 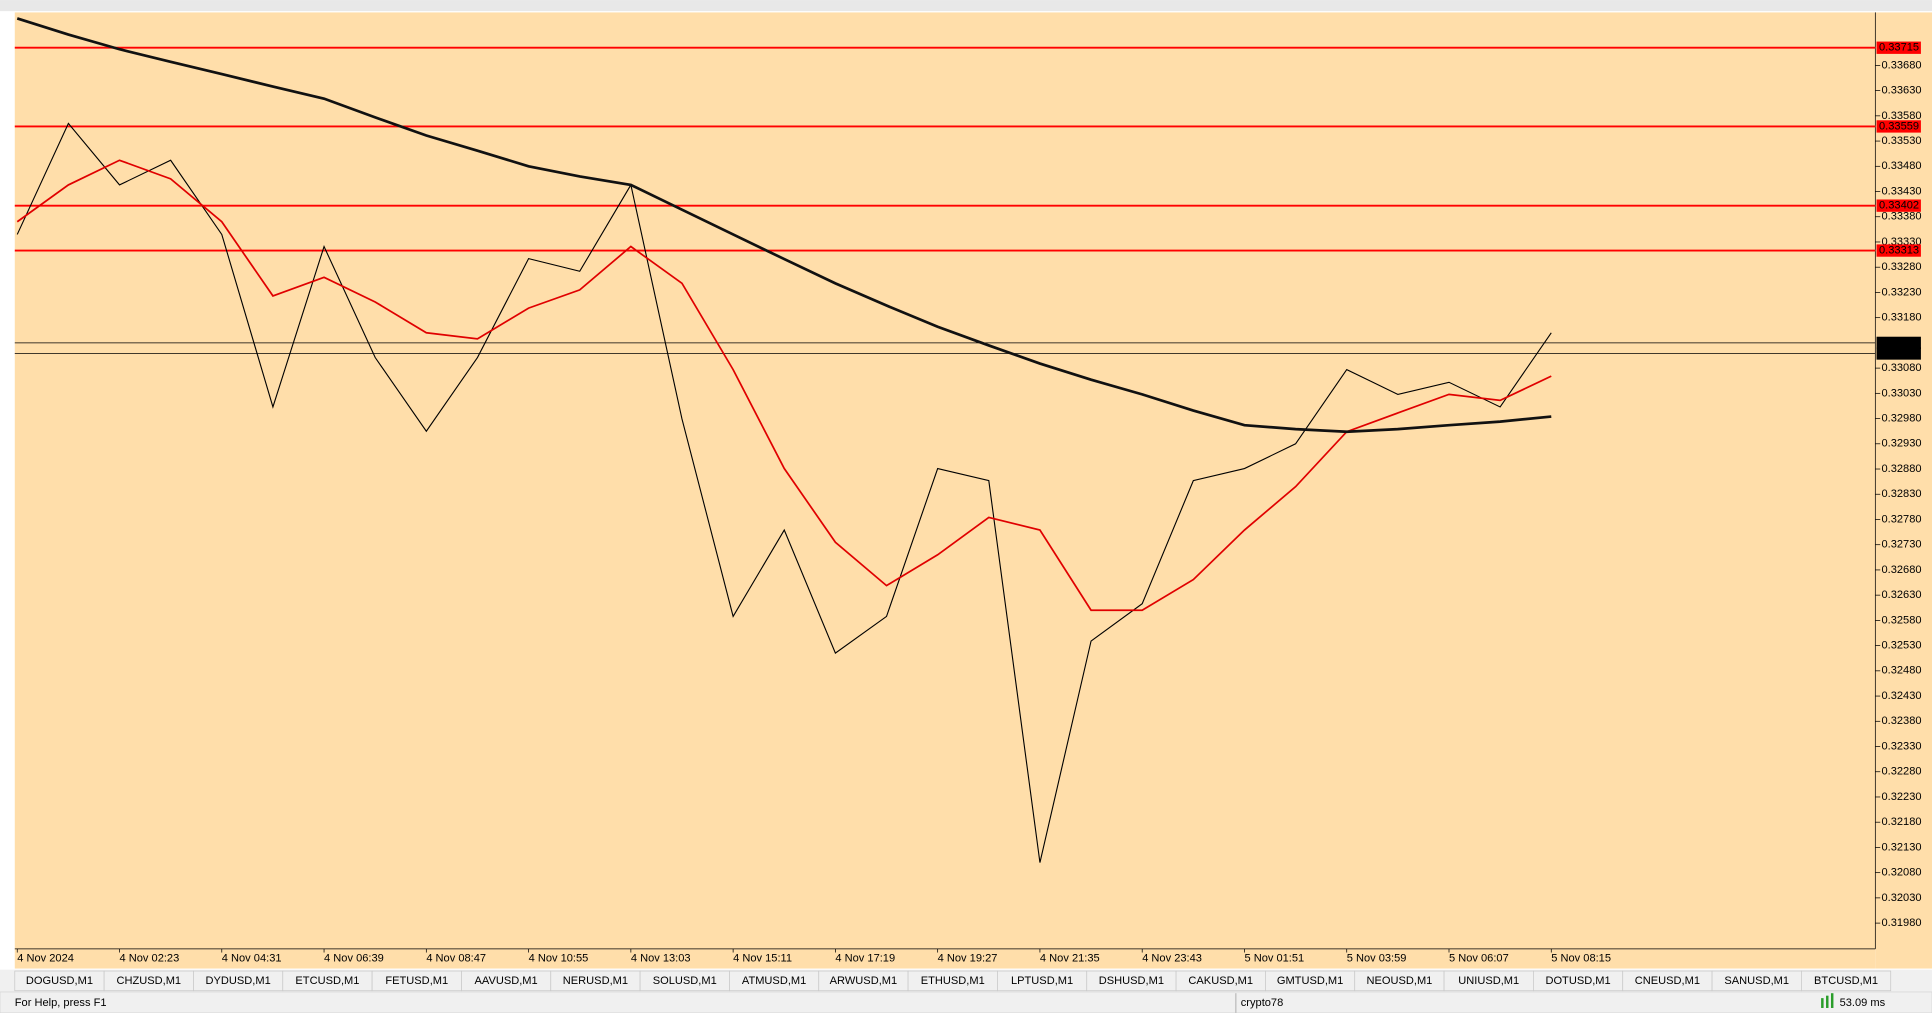 What do you see at coordinates (762, 959) in the screenshot?
I see `x-tick-label: 4 Nov 15:11` at bounding box center [762, 959].